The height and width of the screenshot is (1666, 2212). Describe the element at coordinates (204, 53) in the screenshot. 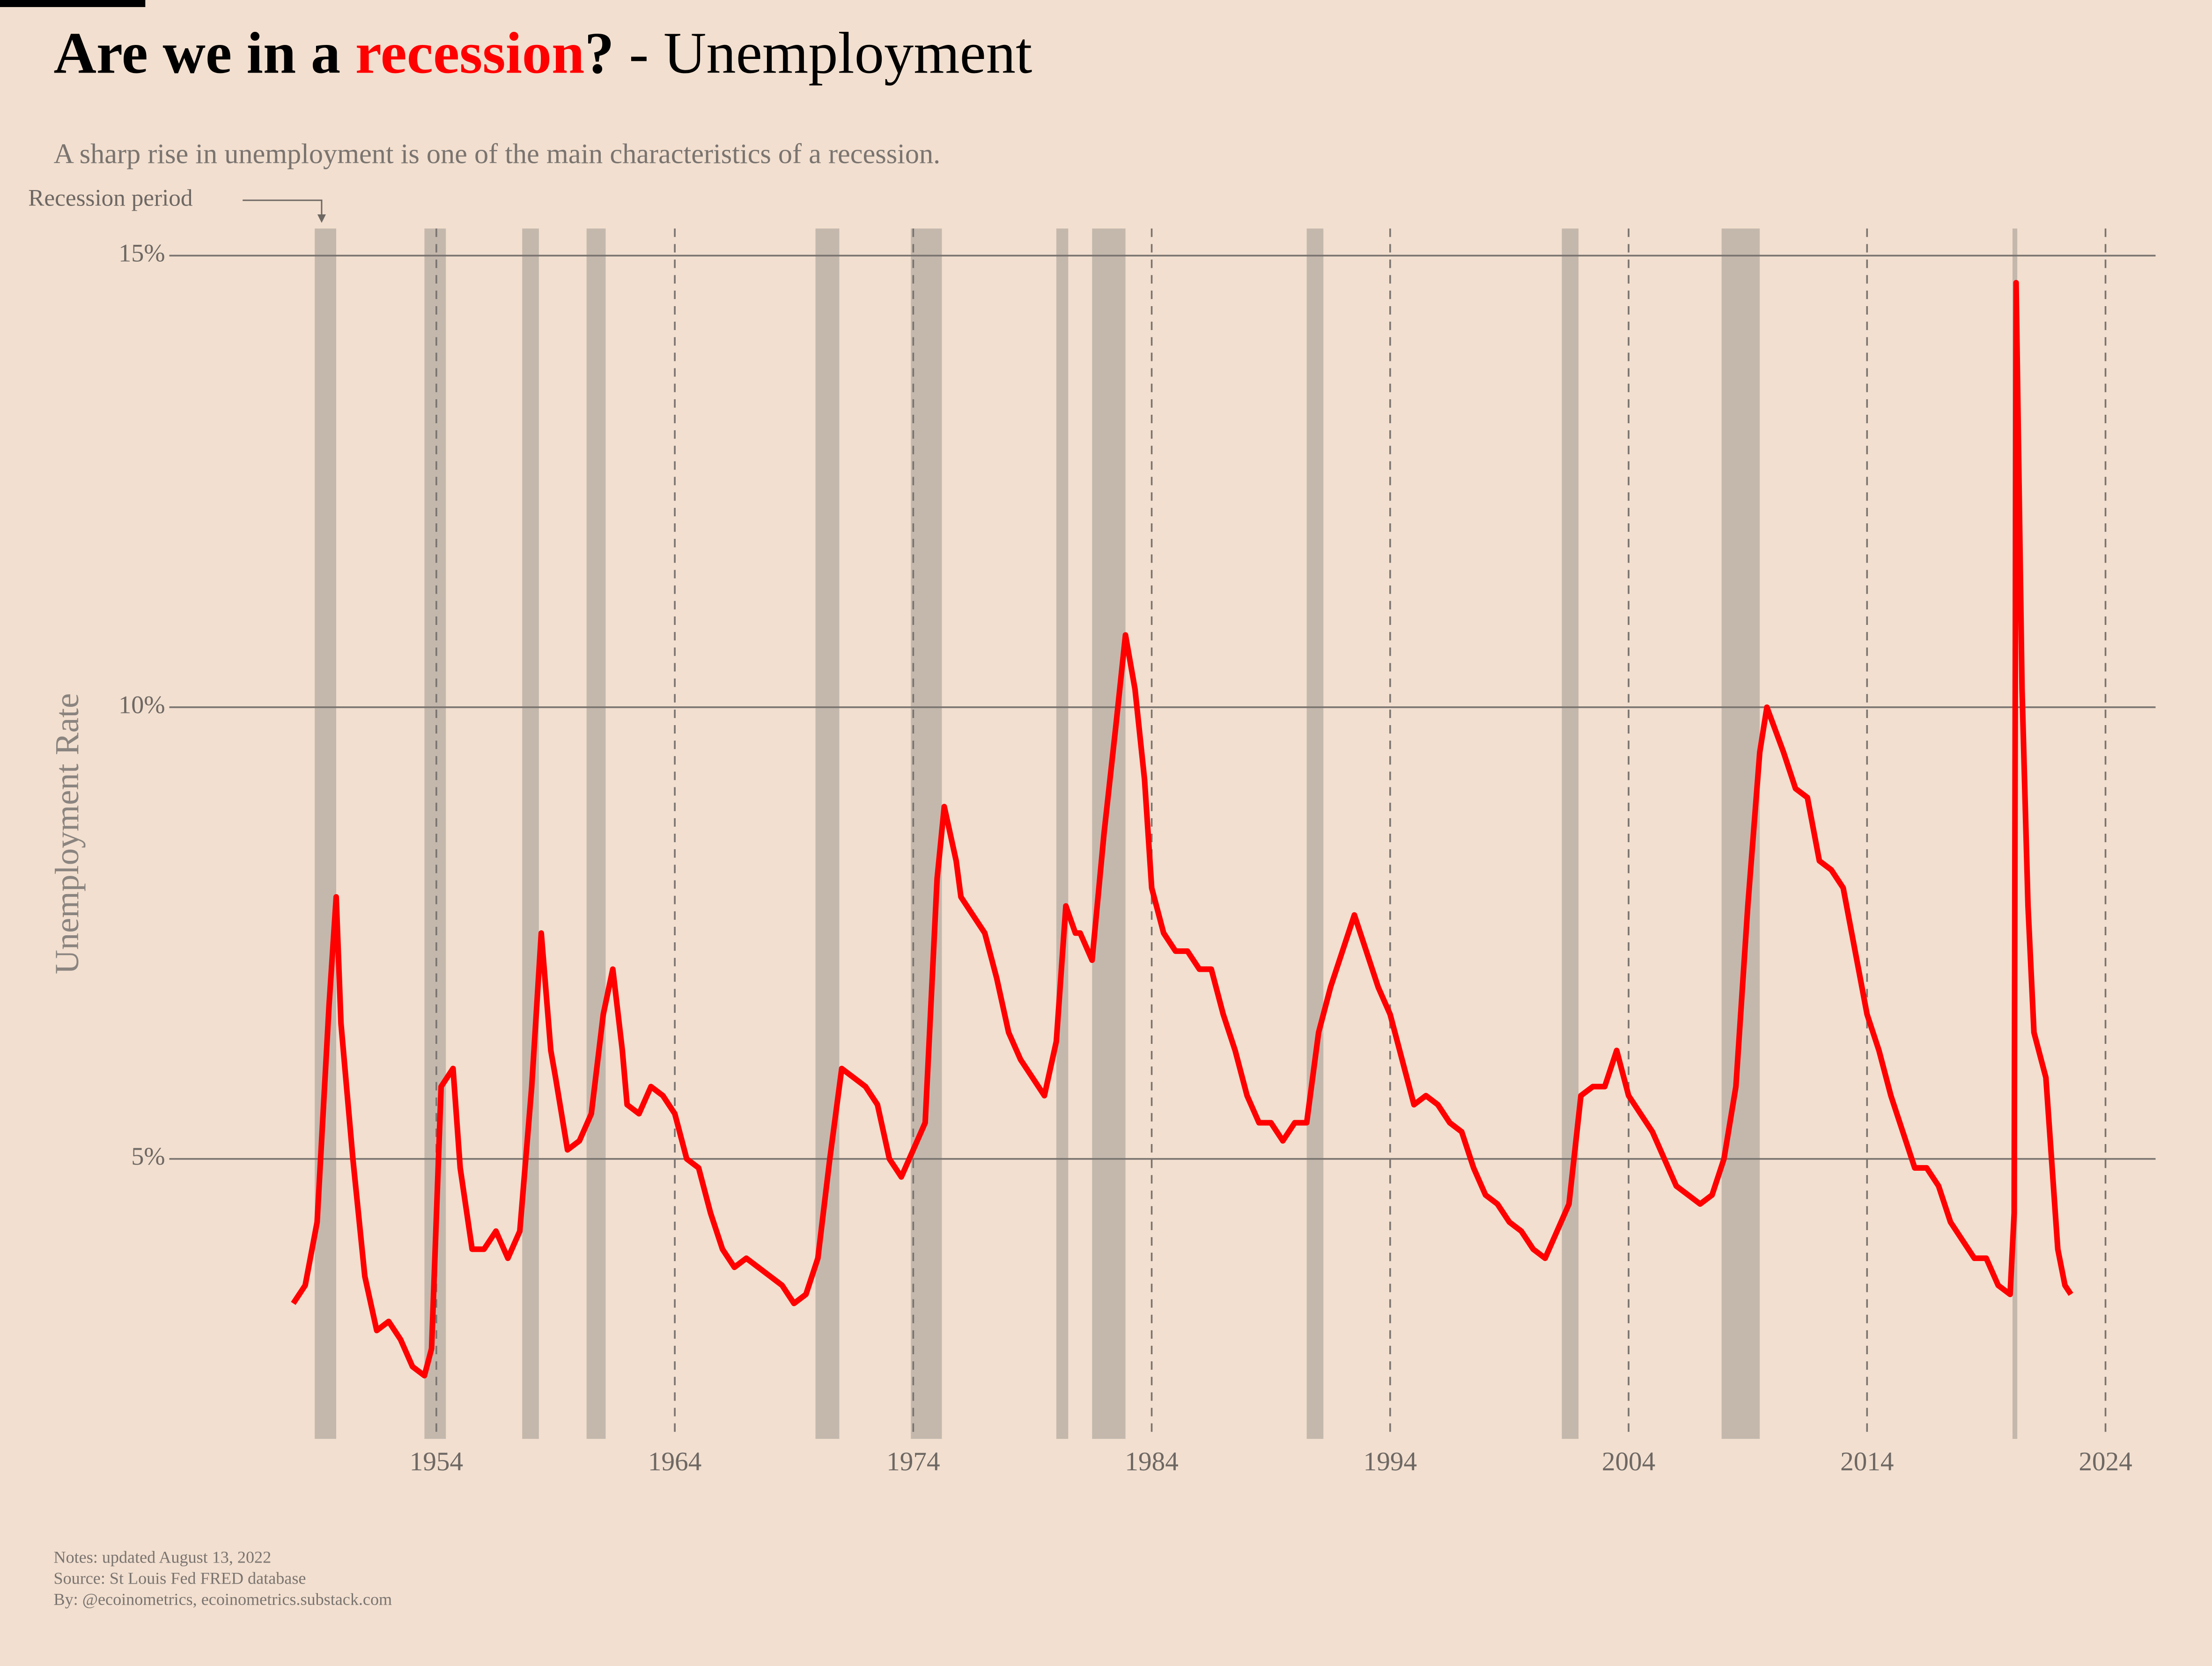

I see `title-part: Are we in a` at that location.